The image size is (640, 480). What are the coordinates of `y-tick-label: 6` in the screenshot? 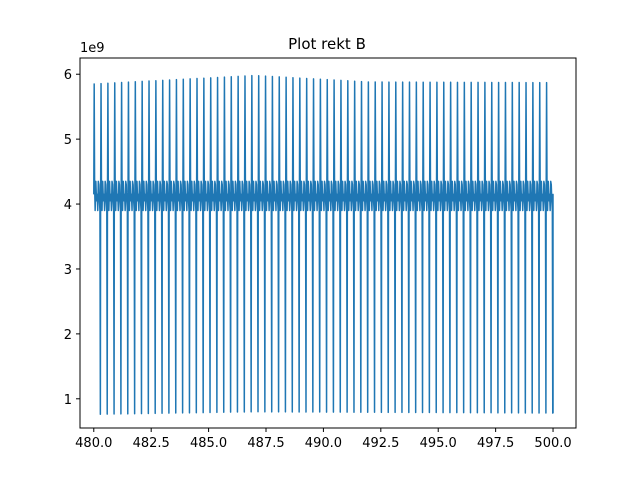 It's located at (68, 75).